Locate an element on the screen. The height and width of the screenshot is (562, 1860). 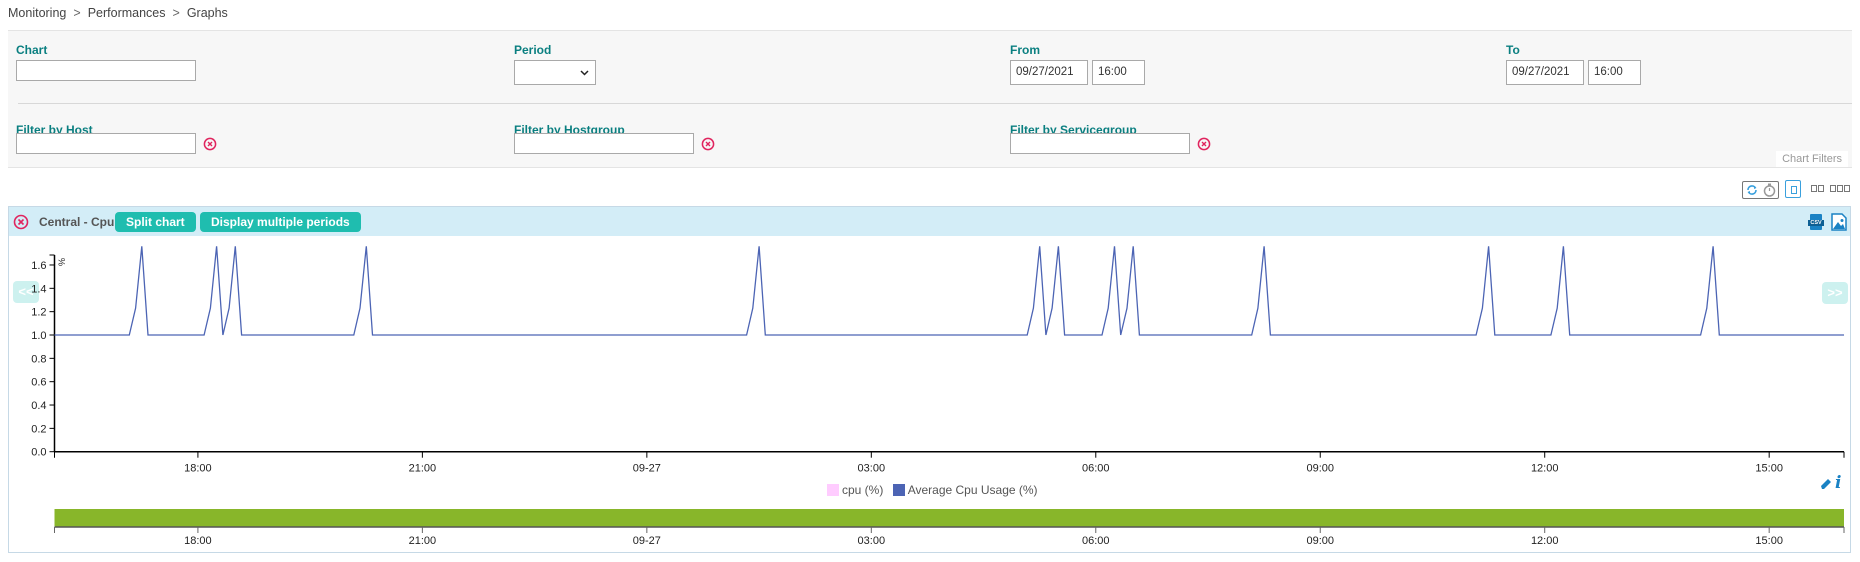
from-label: From is located at coordinates (1025, 50).